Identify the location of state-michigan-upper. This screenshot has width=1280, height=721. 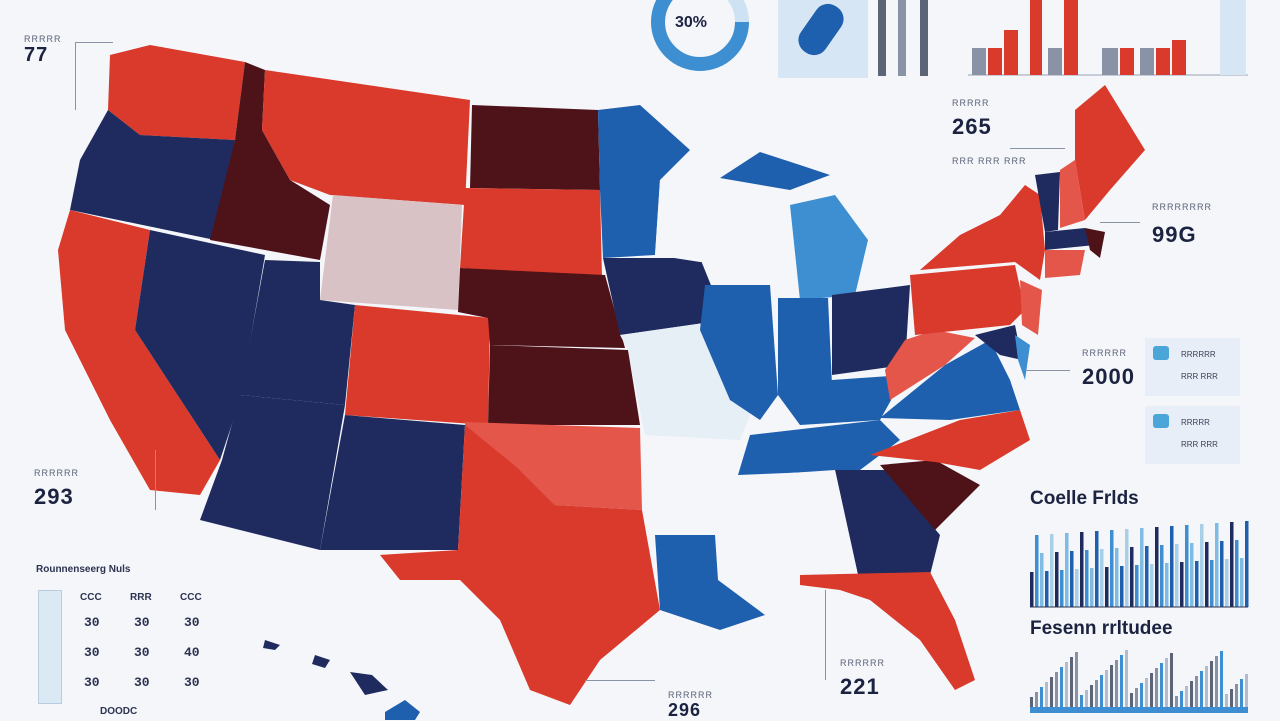
(775, 171).